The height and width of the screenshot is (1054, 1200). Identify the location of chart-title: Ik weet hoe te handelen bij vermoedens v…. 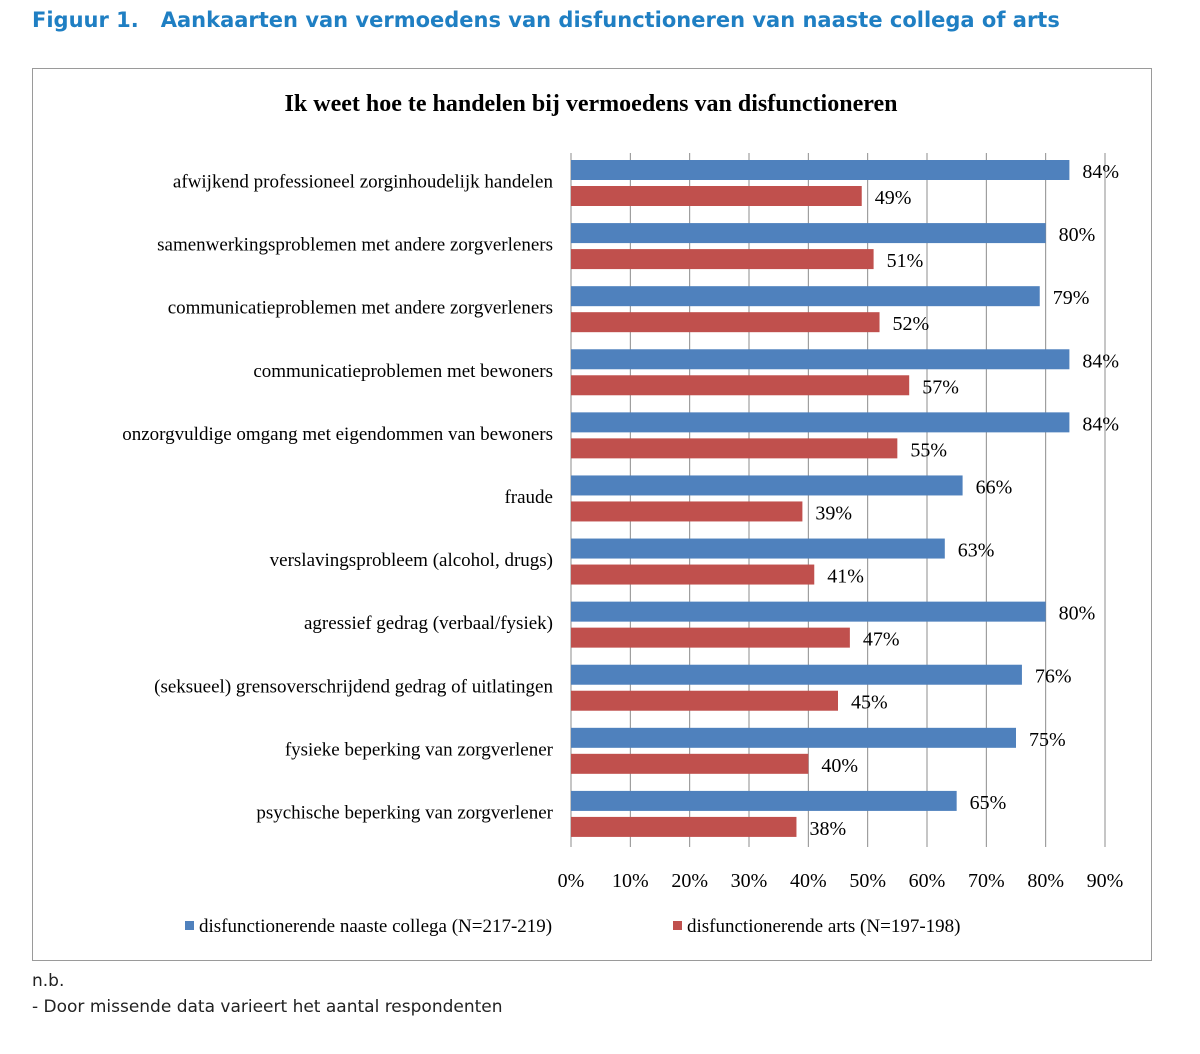
(591, 104).